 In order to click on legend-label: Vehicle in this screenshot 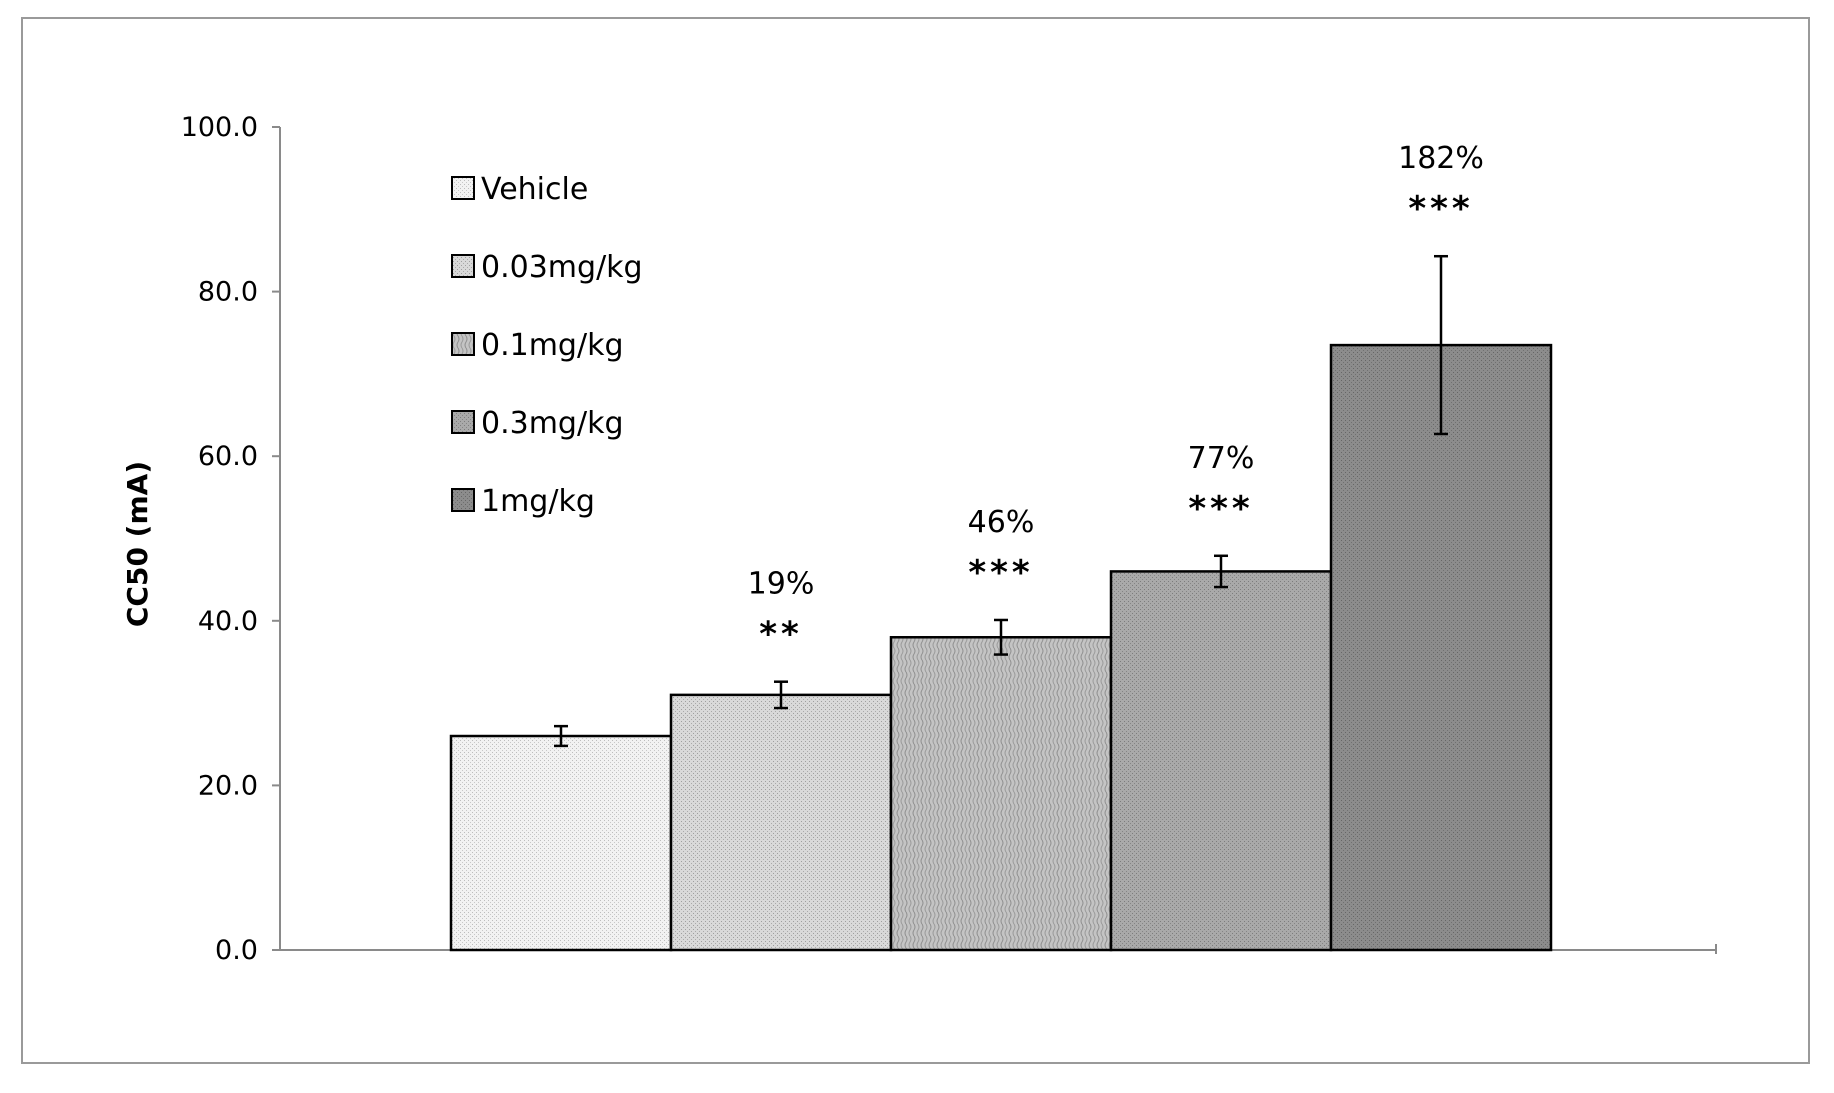, I will do `click(534, 189)`.